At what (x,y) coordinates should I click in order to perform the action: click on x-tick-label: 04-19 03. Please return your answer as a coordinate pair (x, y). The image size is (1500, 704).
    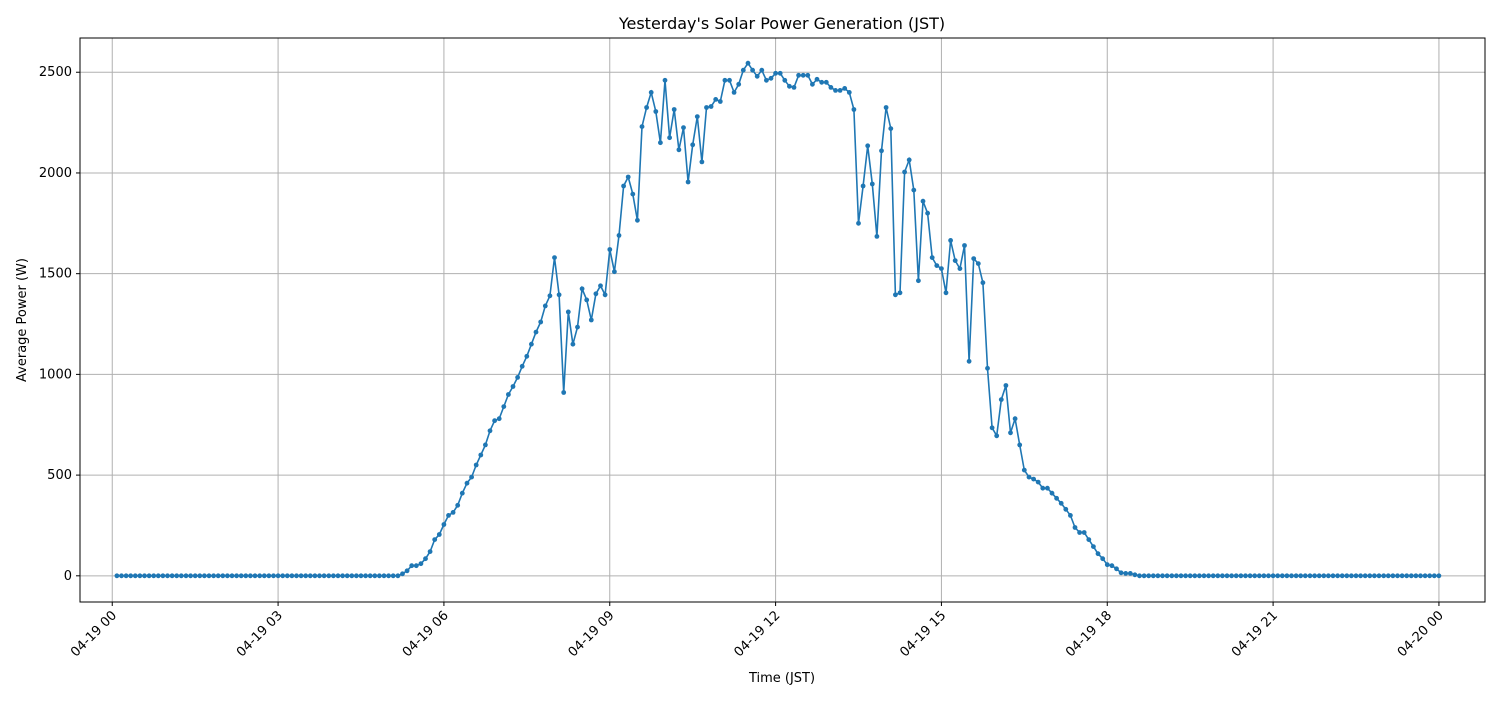
    Looking at the image, I should click on (260, 634).